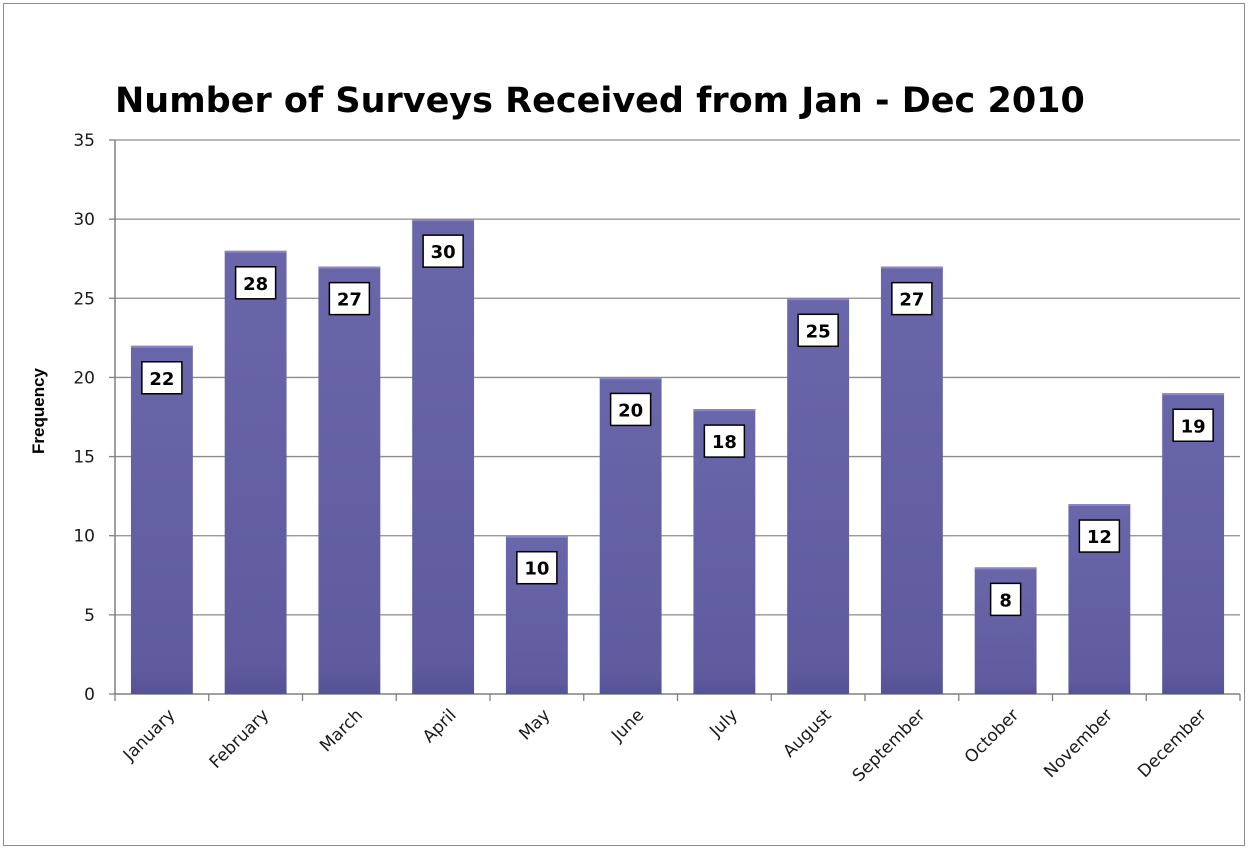 This screenshot has height=851, width=1250. I want to click on y-tick-label: 20, so click(84, 378).